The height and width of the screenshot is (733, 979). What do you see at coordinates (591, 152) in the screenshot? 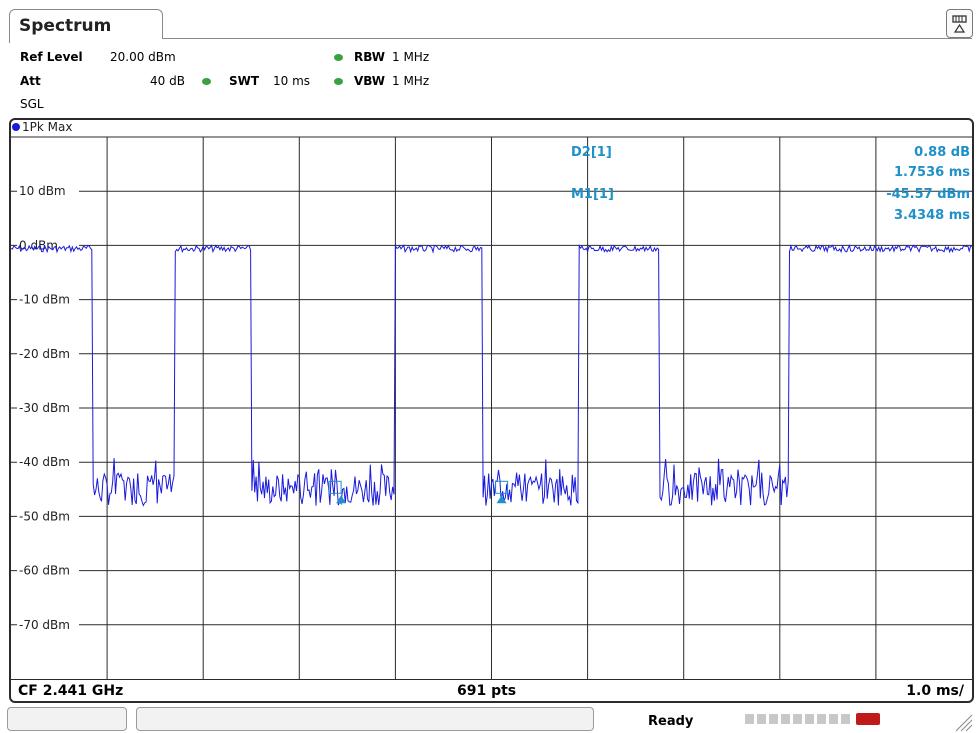
I see `marker-d2-label: D2[1]` at bounding box center [591, 152].